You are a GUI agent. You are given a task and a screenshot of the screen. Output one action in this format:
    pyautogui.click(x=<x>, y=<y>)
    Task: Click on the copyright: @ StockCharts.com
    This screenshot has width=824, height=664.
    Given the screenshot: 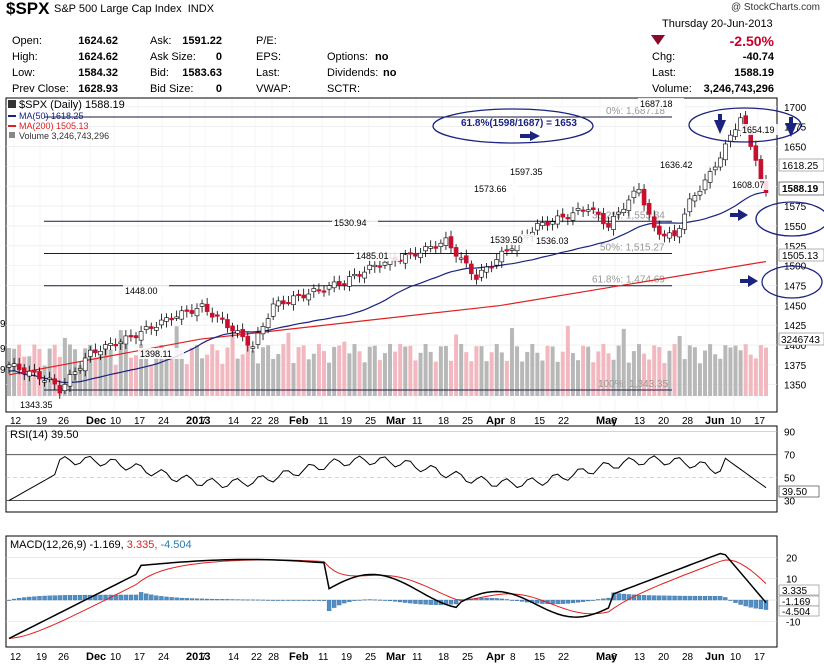 What is the action you would take?
    pyautogui.click(x=775, y=7)
    